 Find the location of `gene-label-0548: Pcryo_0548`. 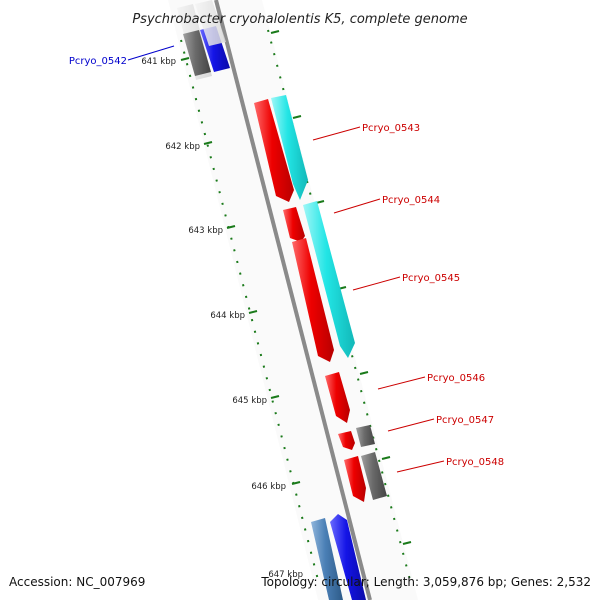

gene-label-0548: Pcryo_0548 is located at coordinates (475, 462).